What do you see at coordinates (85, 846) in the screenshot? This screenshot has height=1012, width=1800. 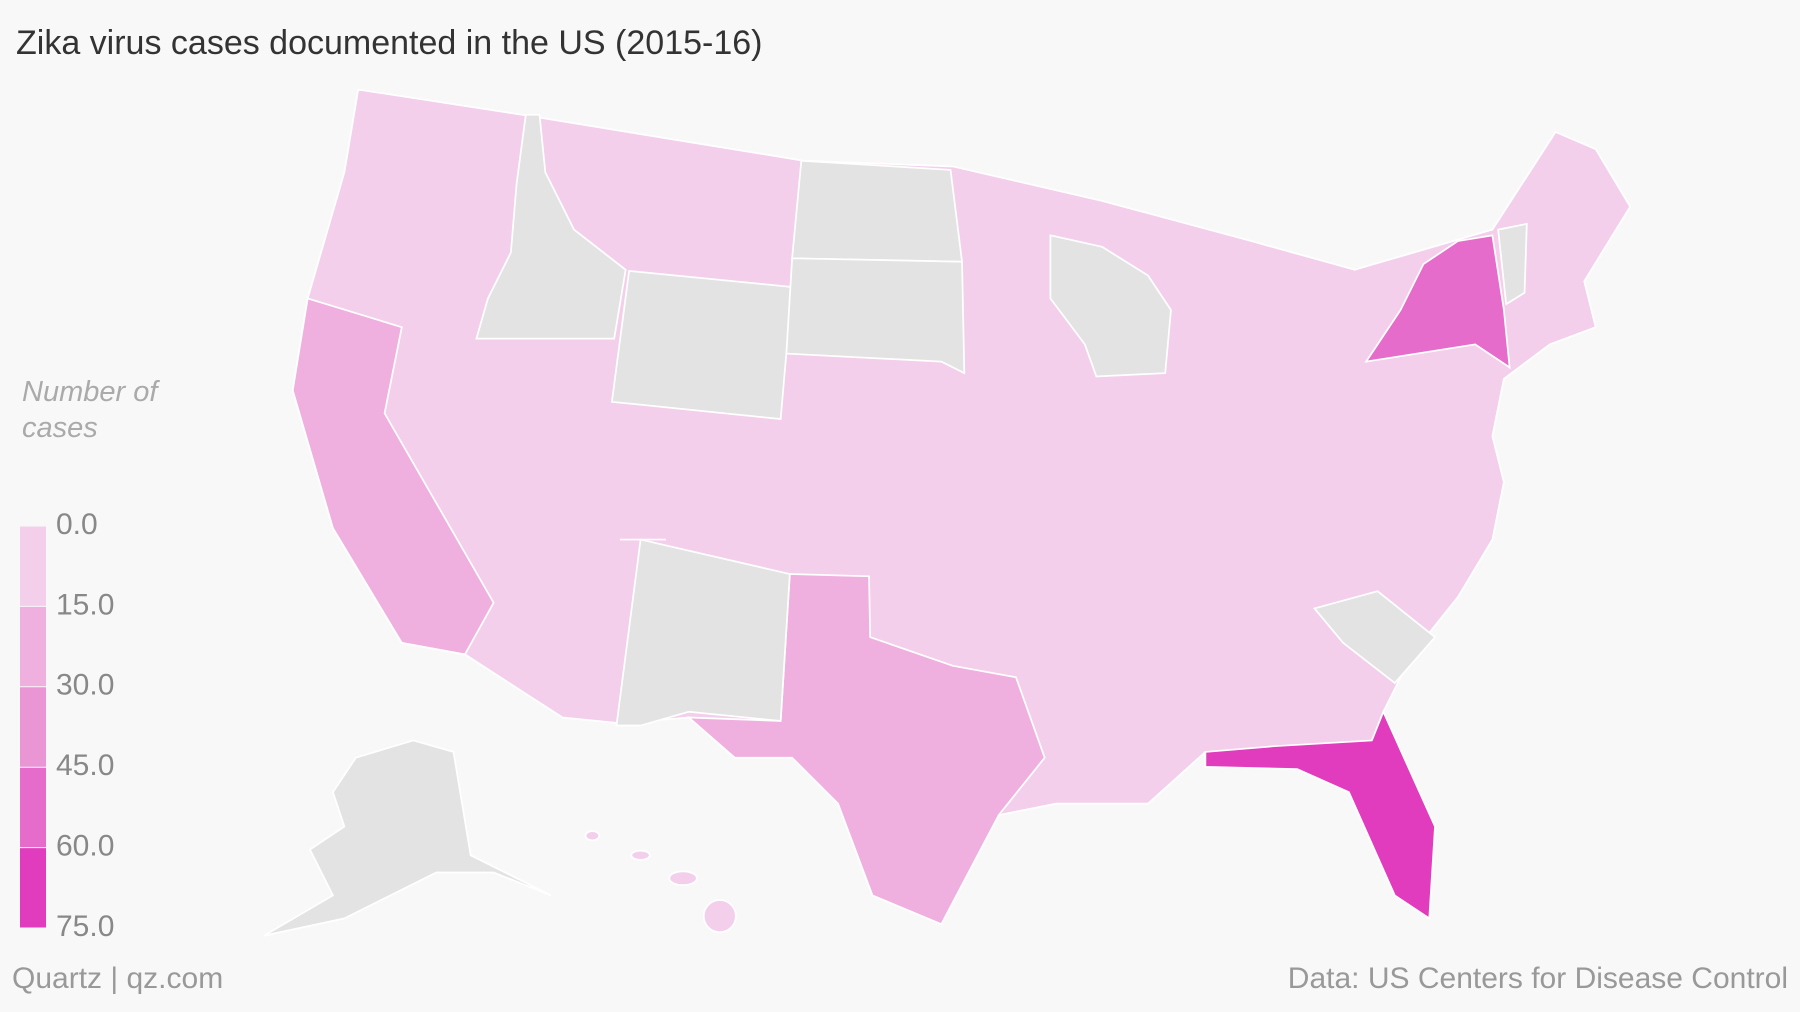 I see `legend-tick-label: 60.0` at bounding box center [85, 846].